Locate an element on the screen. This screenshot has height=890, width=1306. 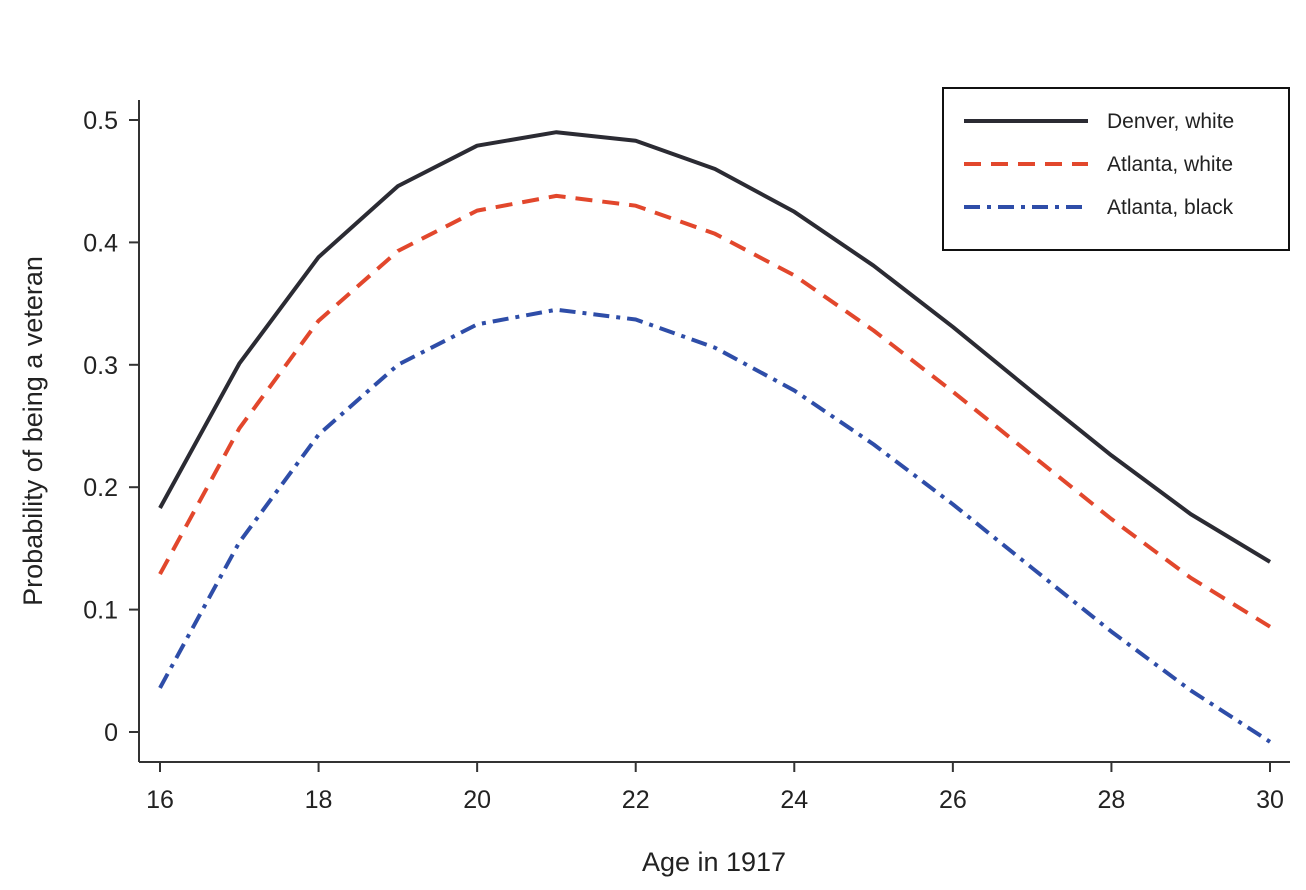
legend-label-denver-white: Denver, white is located at coordinates (1170, 121).